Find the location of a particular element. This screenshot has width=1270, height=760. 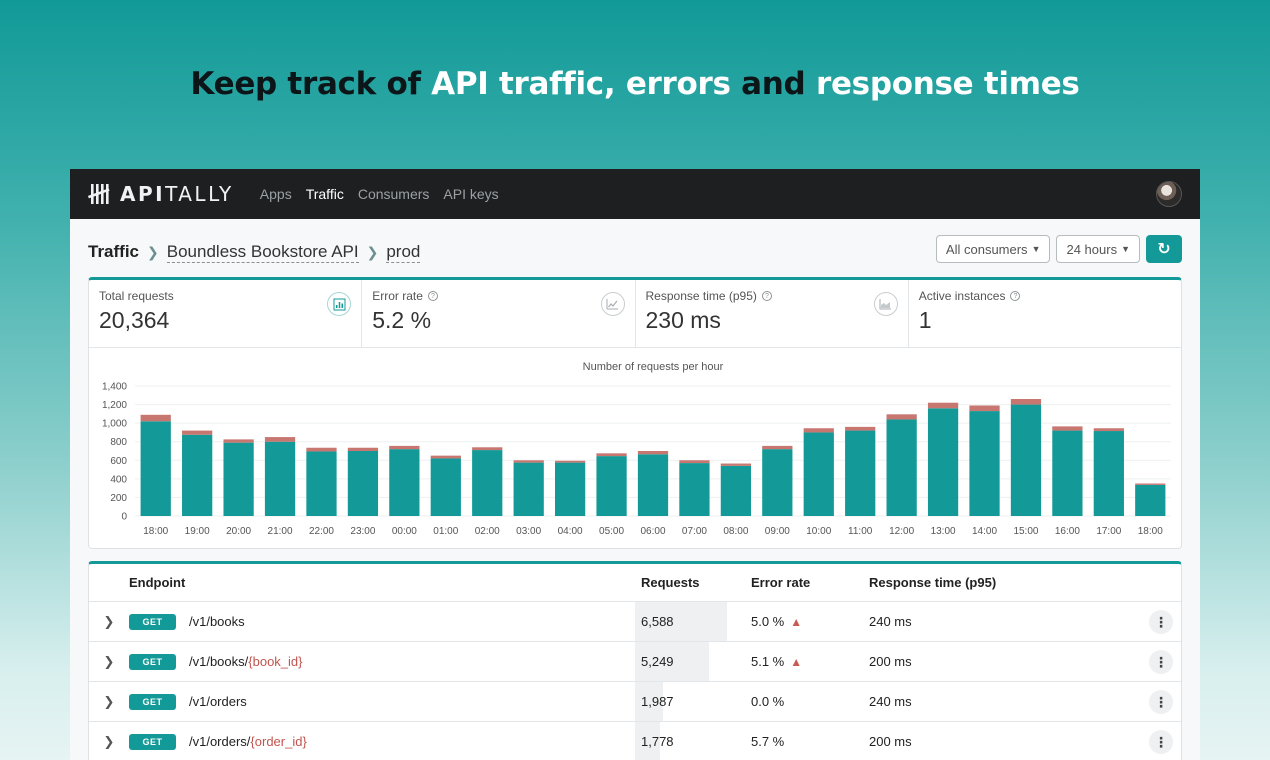

x-tick-label: 00:00 is located at coordinates (404, 531).